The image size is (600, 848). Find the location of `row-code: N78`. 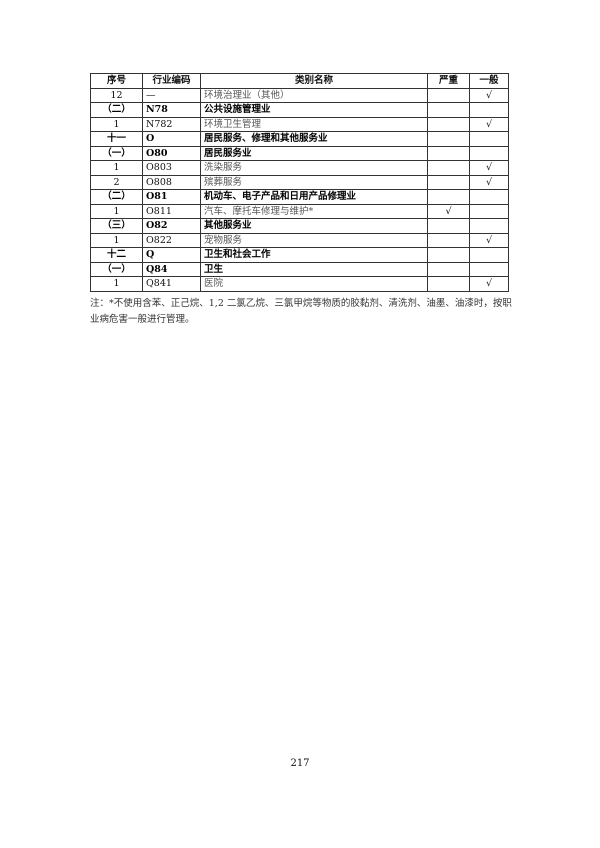

row-code: N78 is located at coordinates (171, 110).